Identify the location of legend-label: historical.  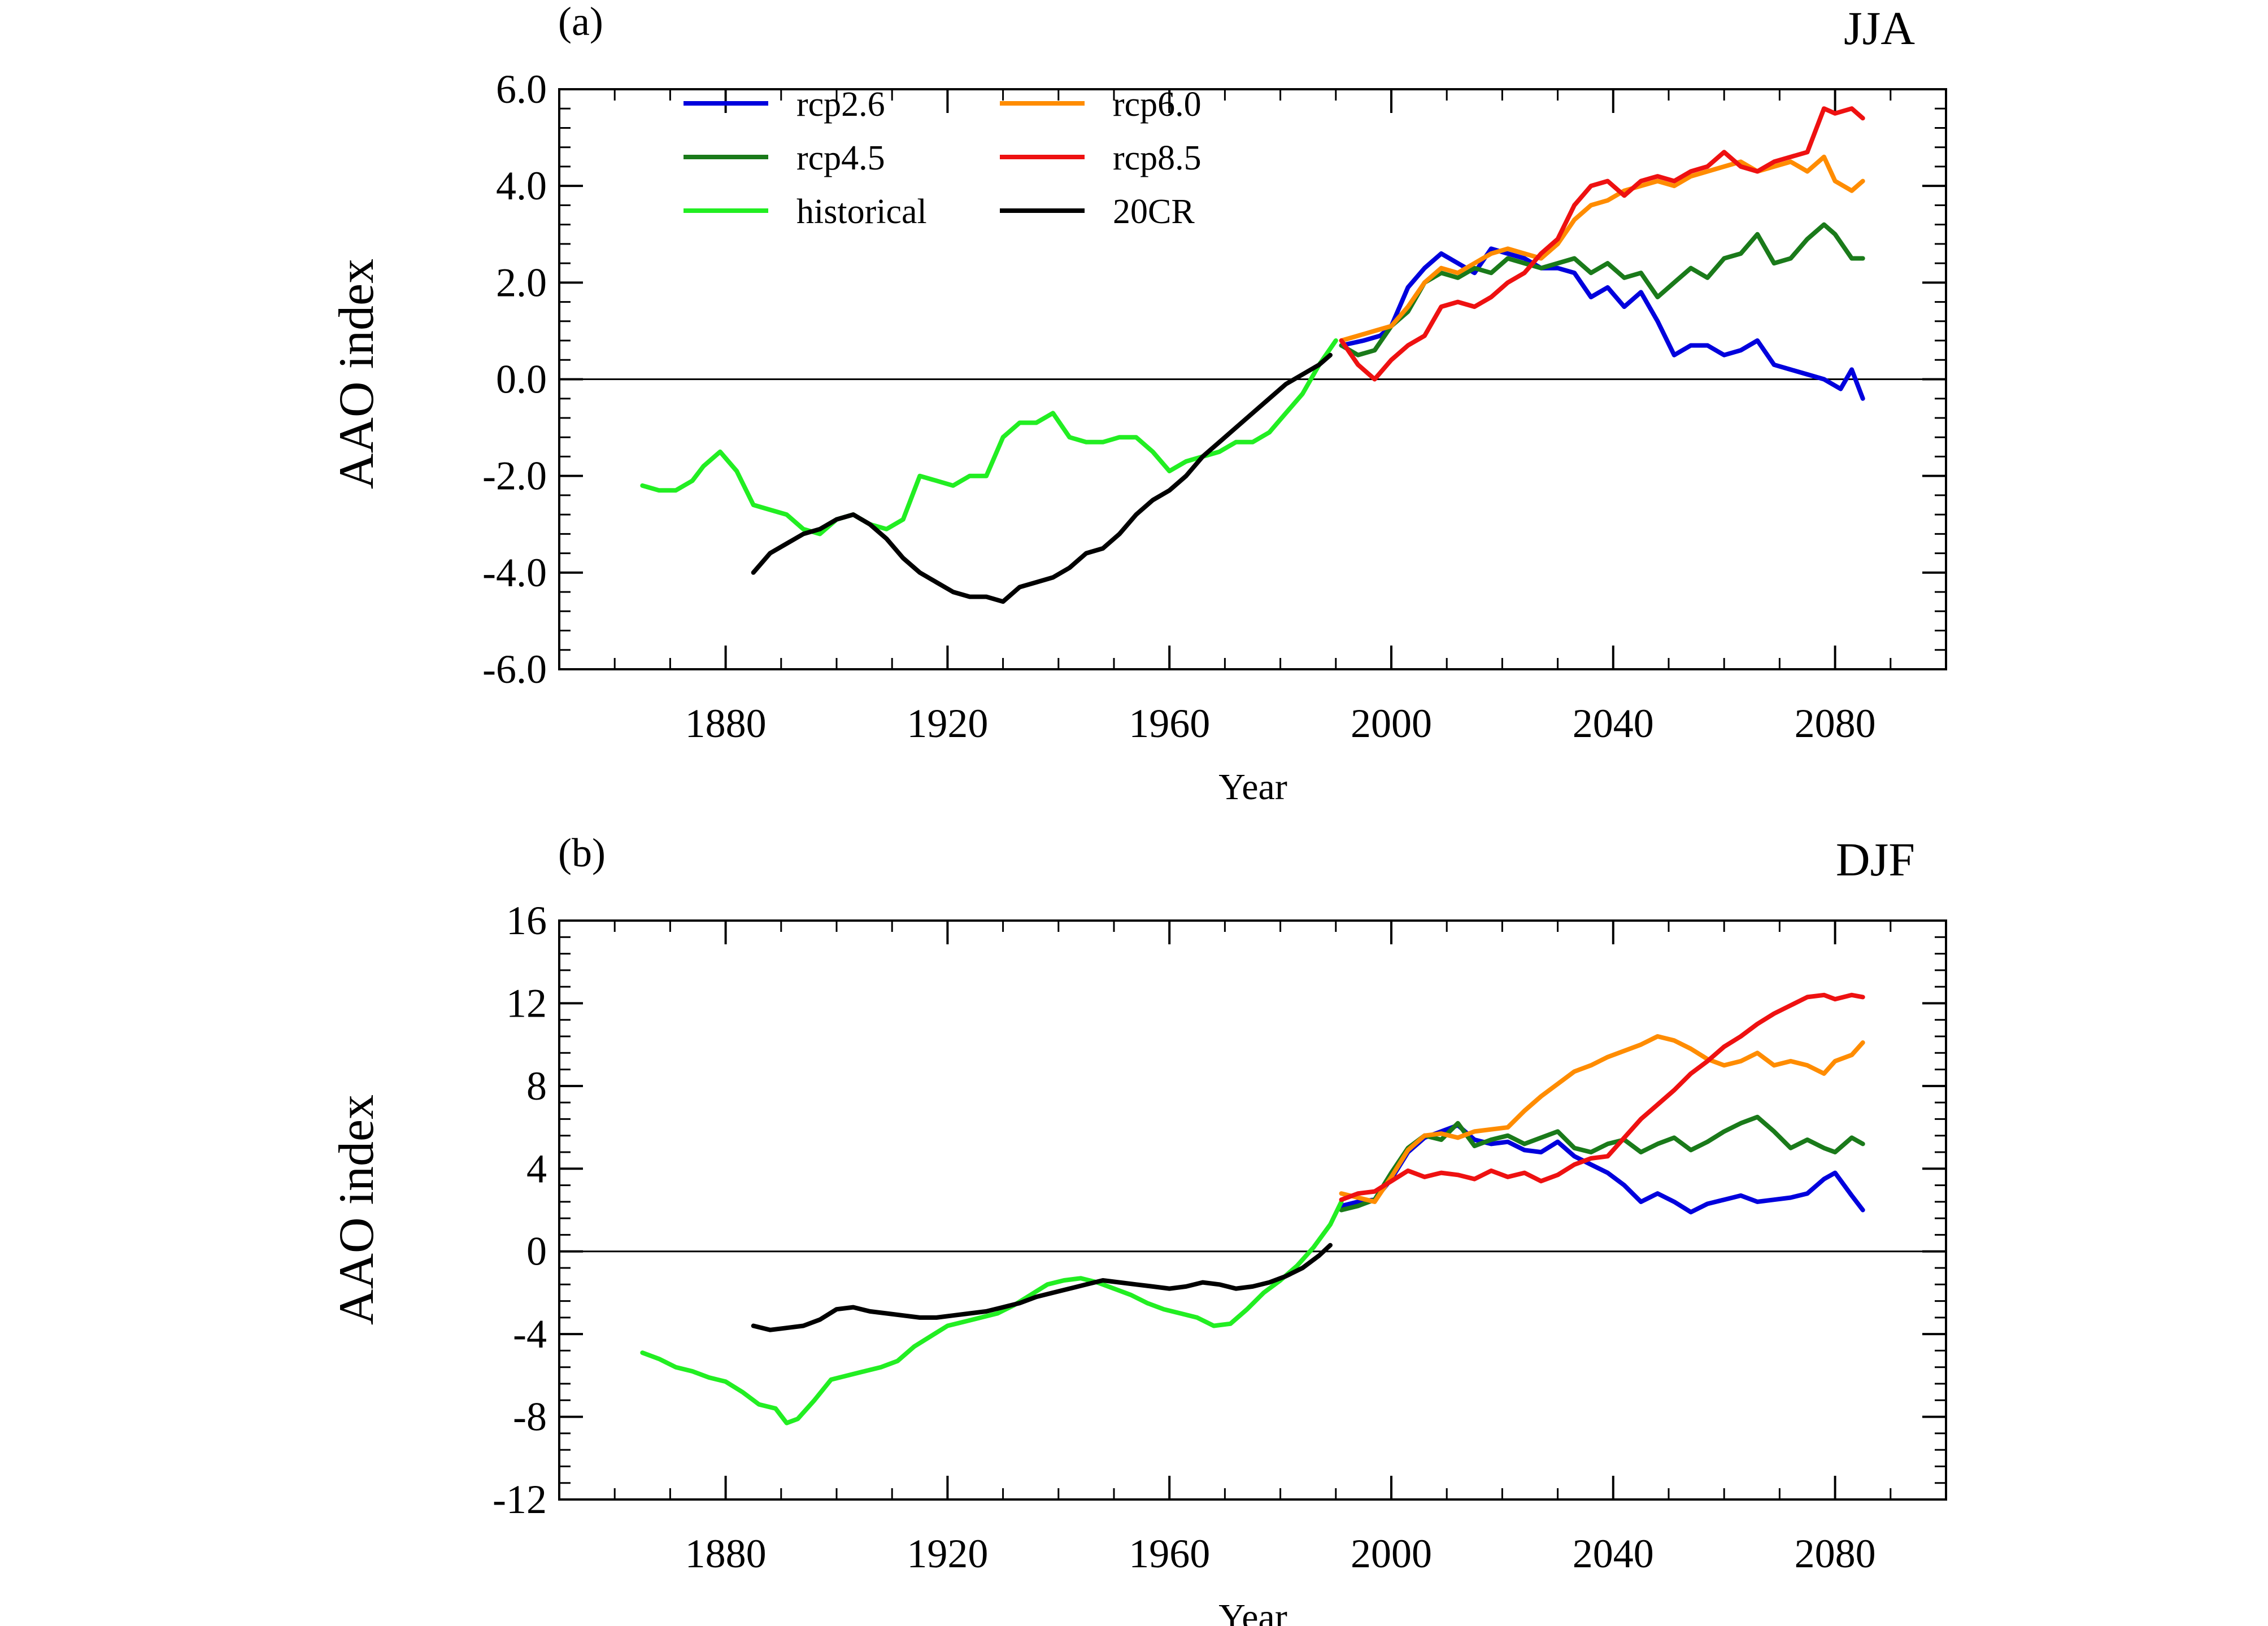
(861, 212).